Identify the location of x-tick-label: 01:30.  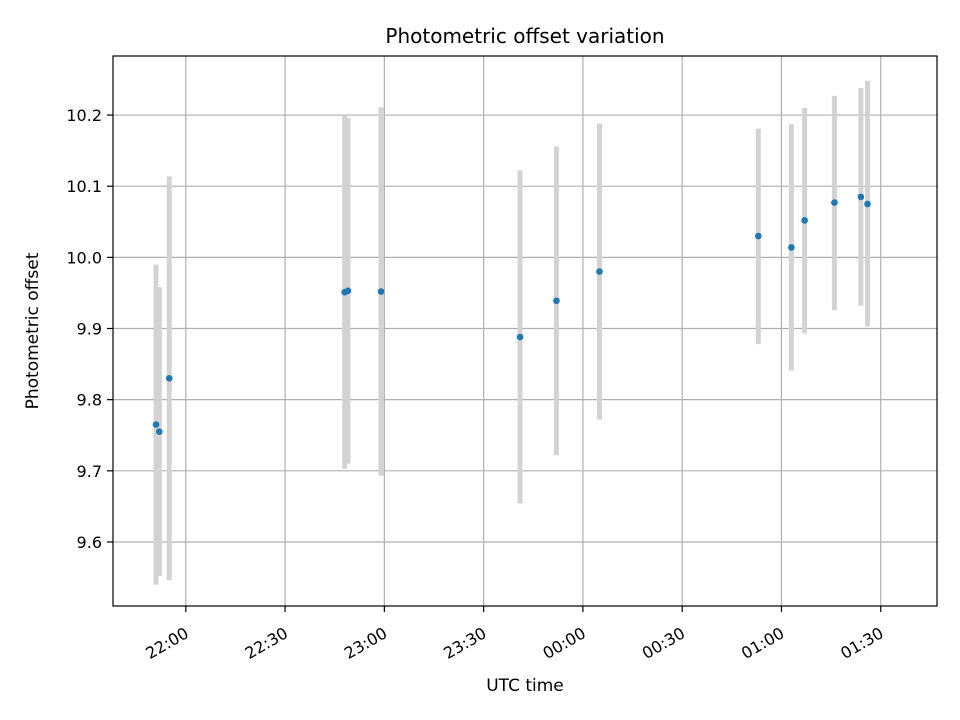
(861, 643).